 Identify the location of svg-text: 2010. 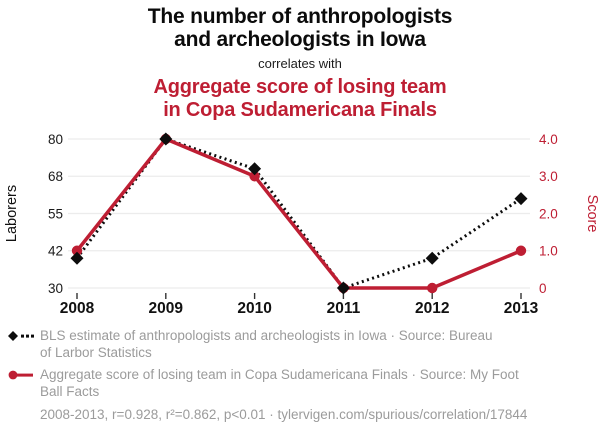
(254, 308).